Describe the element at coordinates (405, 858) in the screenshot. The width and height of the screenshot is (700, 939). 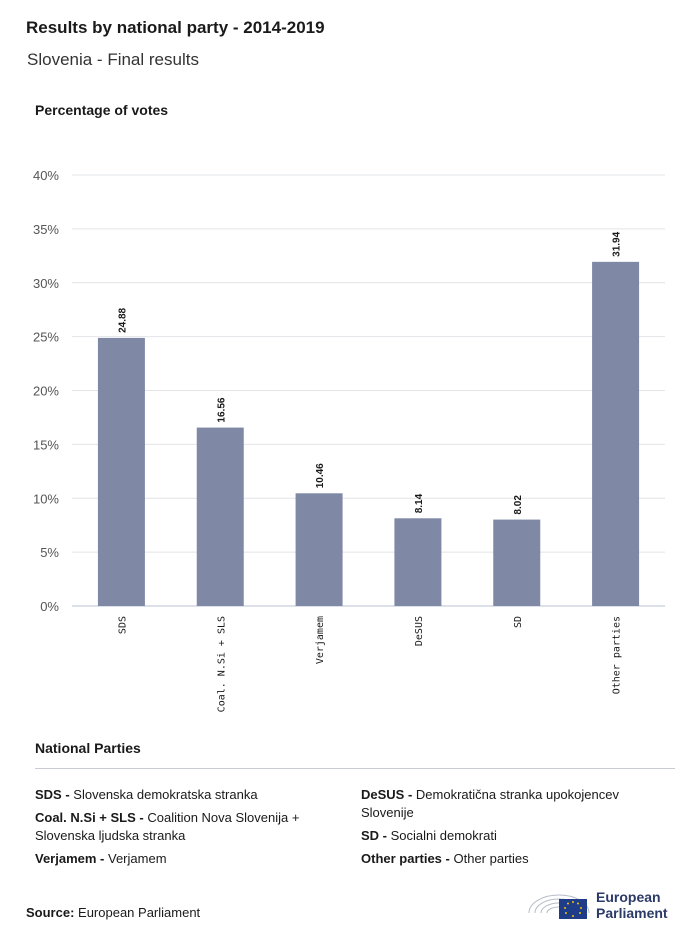
I see `legend-abbr: Other parties -` at that location.